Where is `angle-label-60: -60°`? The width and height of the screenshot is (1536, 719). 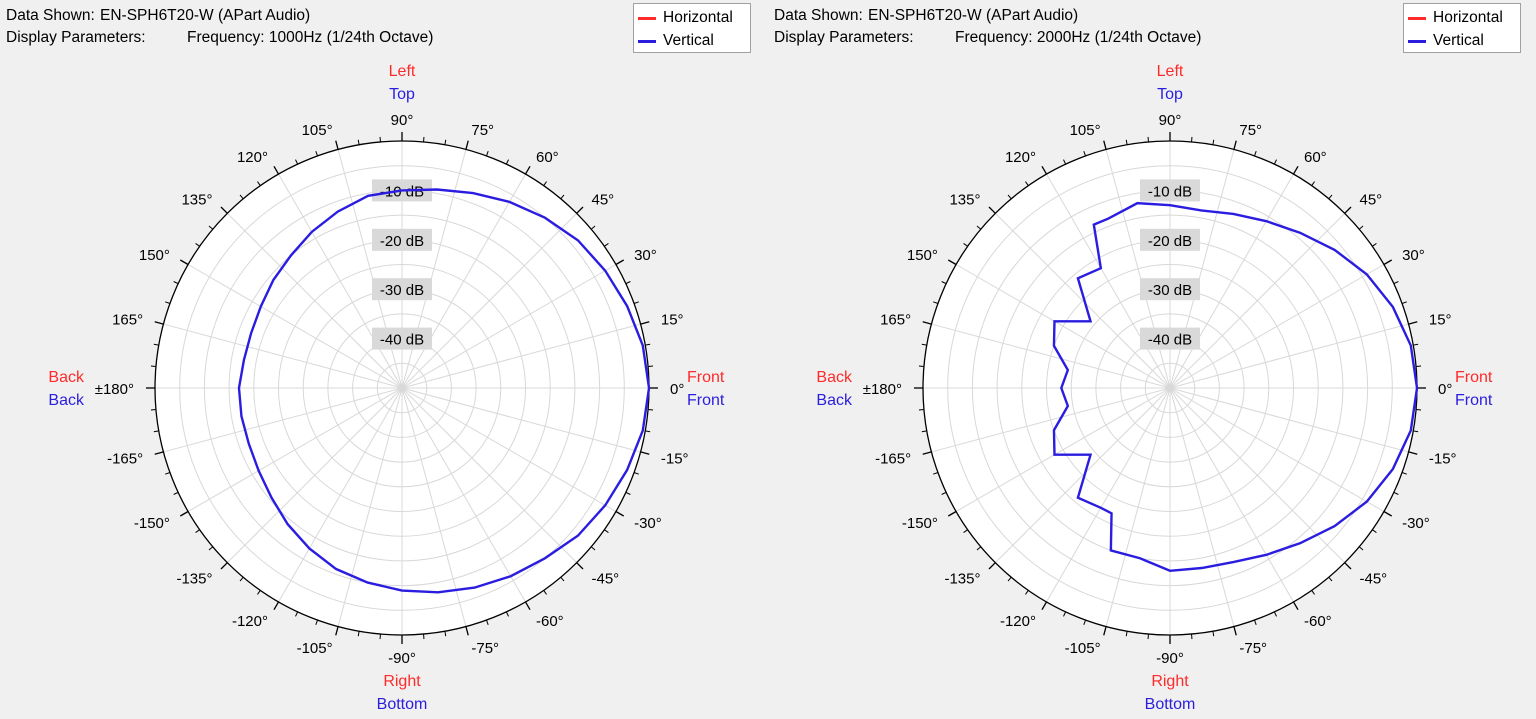
angle-label-60: -60° is located at coordinates (1318, 621).